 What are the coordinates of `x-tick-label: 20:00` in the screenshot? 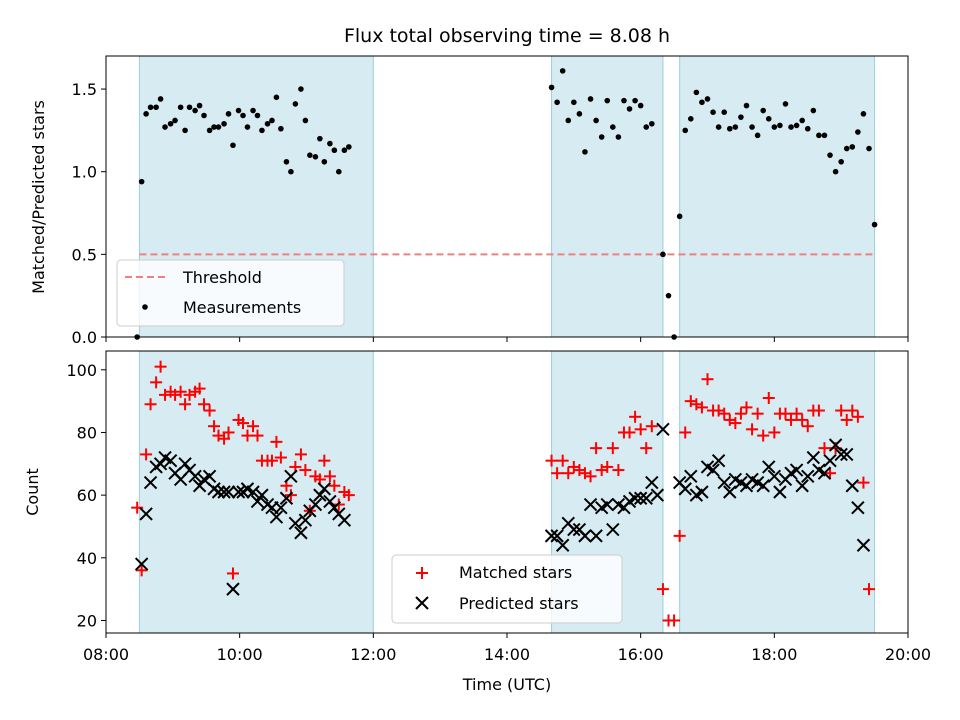 It's located at (908, 654).